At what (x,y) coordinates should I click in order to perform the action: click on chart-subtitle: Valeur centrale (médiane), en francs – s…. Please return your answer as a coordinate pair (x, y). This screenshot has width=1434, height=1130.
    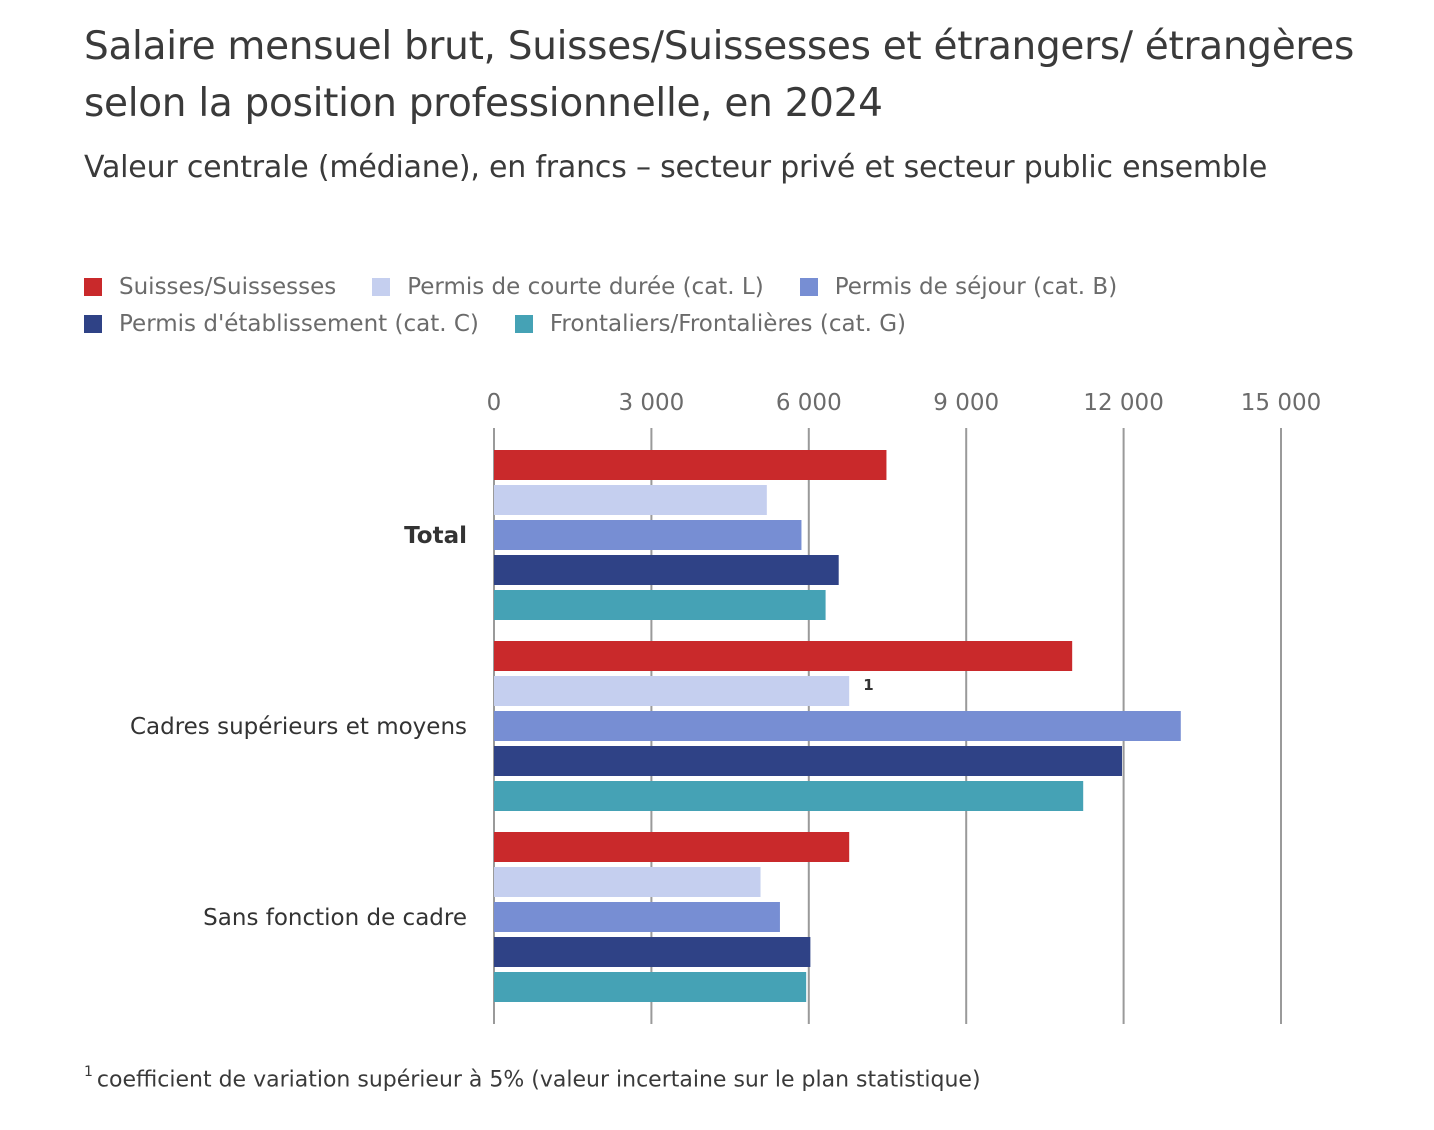
    Looking at the image, I should click on (676, 167).